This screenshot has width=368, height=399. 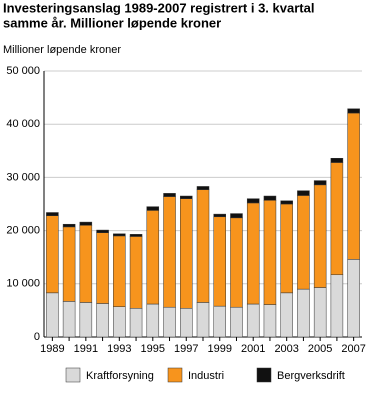 I want to click on x-tick-label: 1997, so click(x=186, y=349).